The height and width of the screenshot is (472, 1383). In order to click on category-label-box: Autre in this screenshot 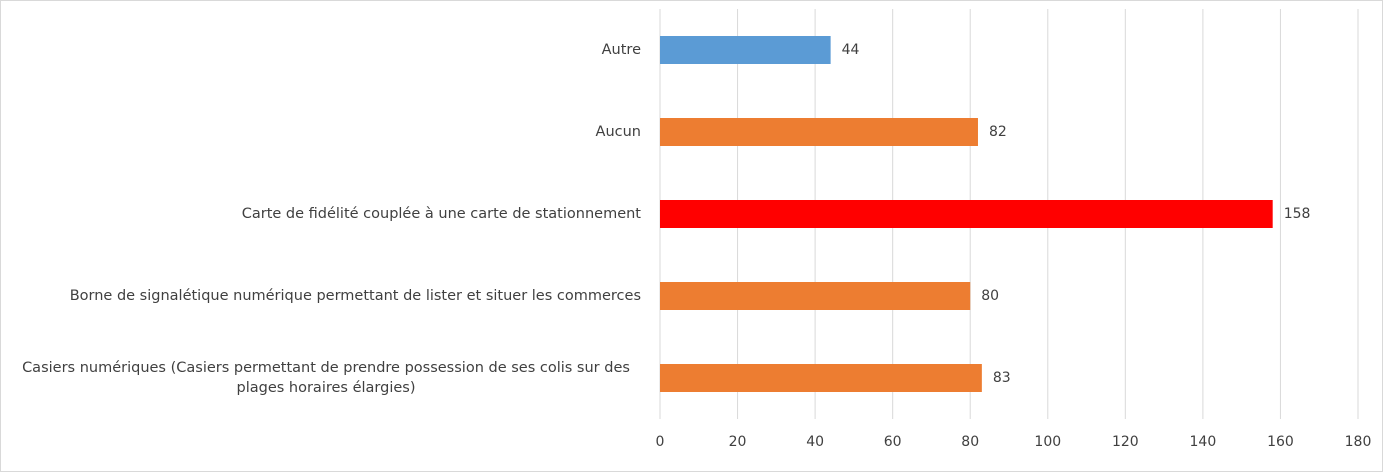, I will do `click(321, 50)`.